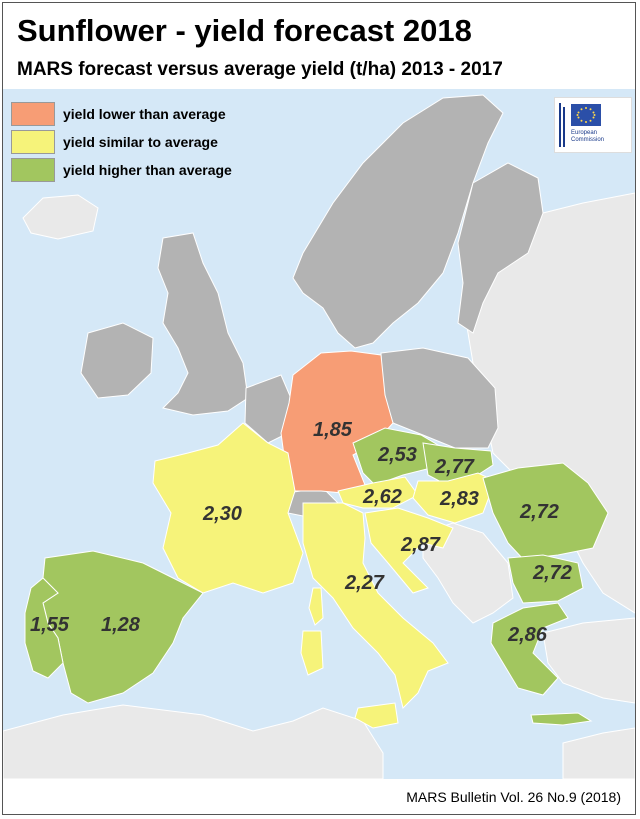 The height and width of the screenshot is (819, 640). I want to click on land-finland-baltics, so click(500, 248).